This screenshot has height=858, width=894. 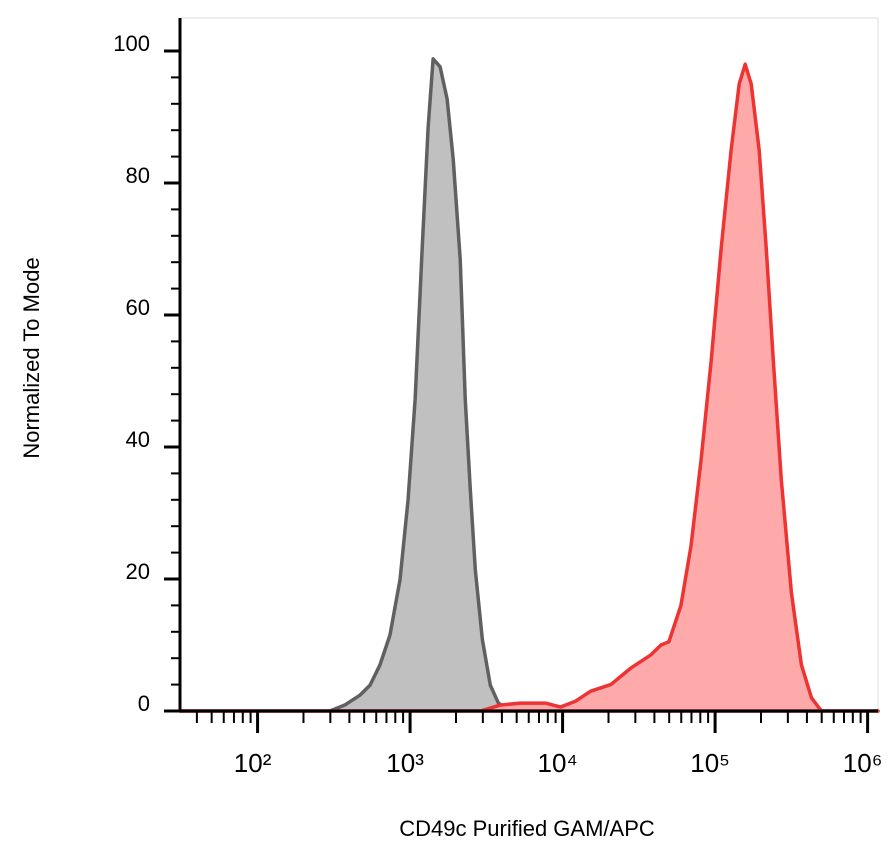 What do you see at coordinates (710, 763) in the screenshot?
I see `x-tick-label: 10⁵` at bounding box center [710, 763].